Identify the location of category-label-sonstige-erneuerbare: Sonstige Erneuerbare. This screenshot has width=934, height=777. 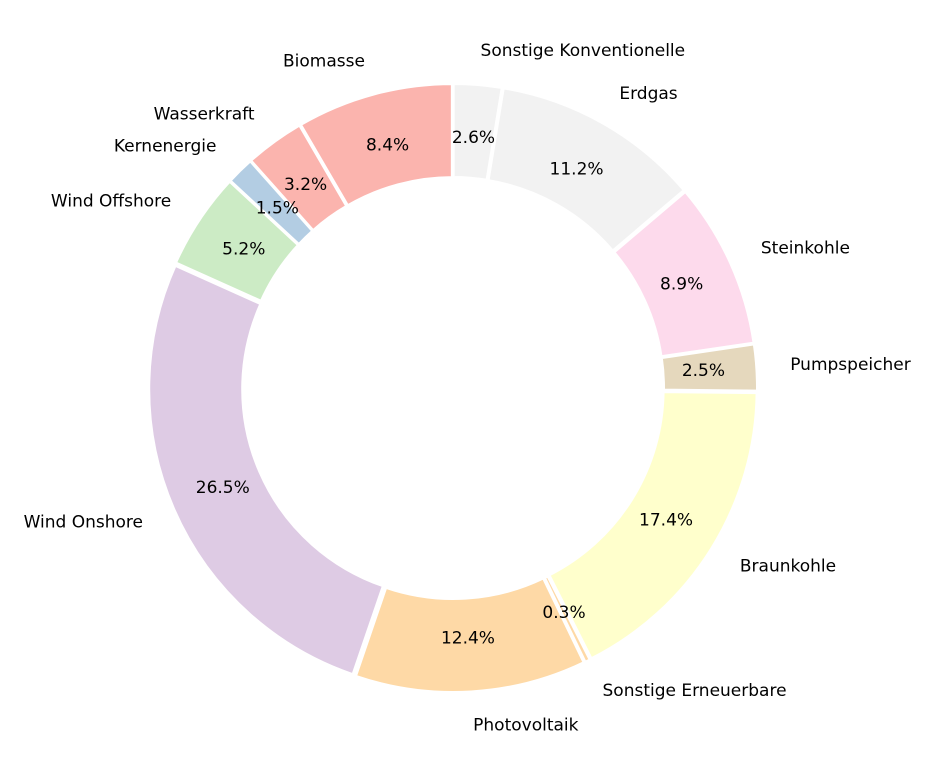
(695, 691).